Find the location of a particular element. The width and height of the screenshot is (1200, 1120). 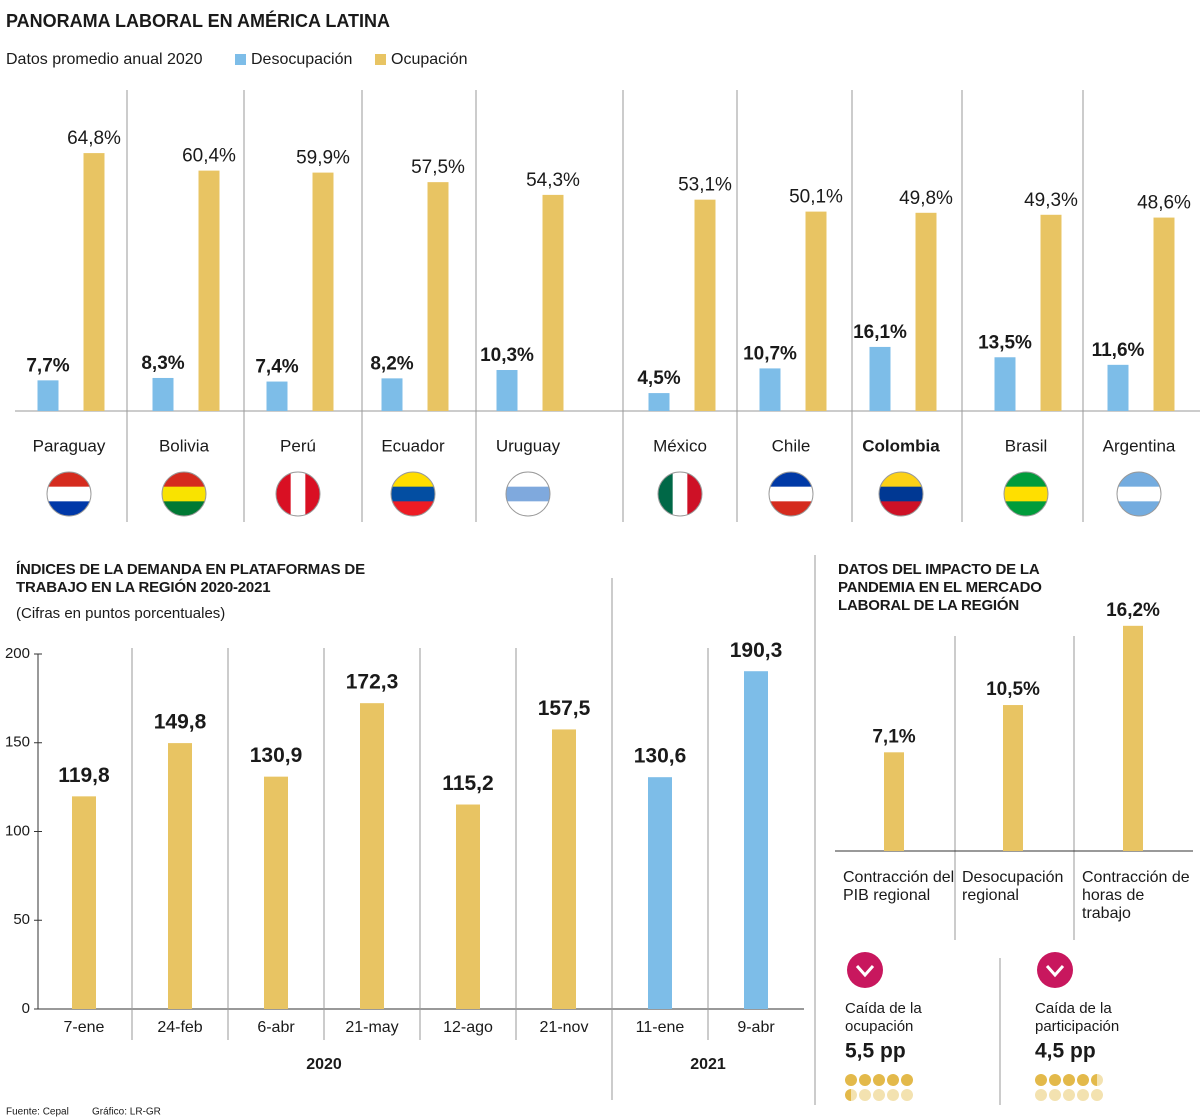

value-label: 115,2 is located at coordinates (467, 783).